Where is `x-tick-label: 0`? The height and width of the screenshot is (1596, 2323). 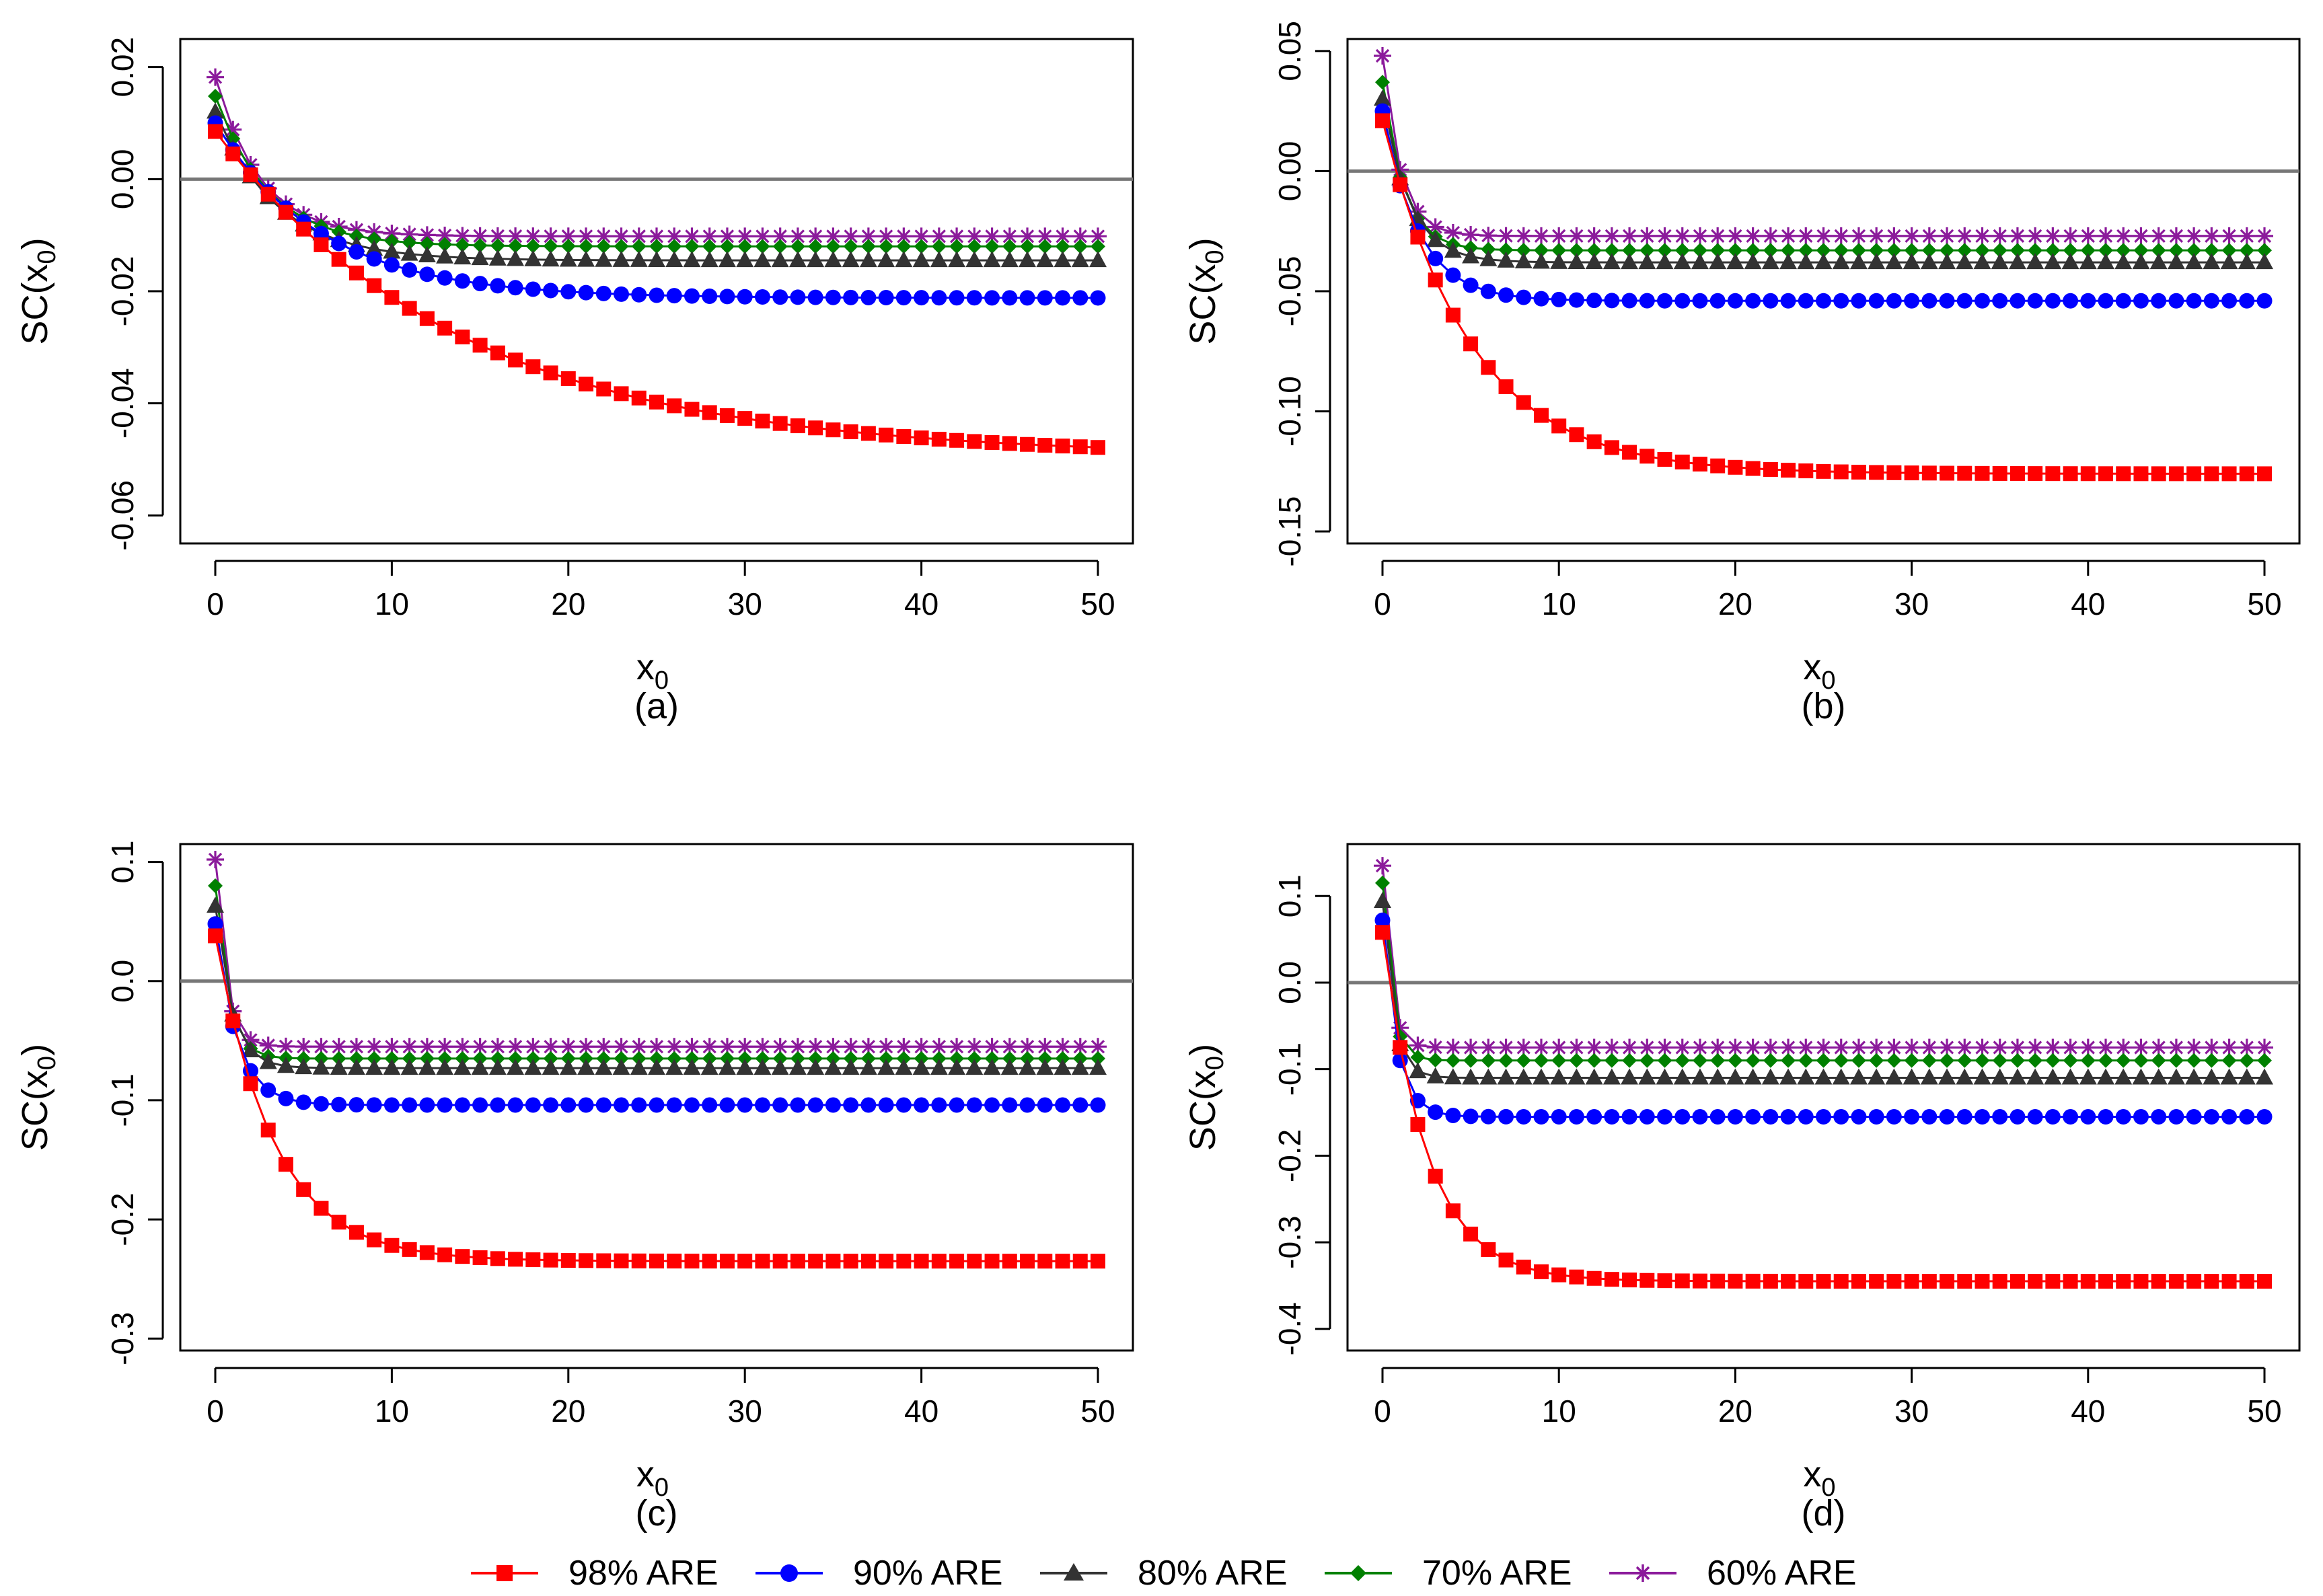 x-tick-label: 0 is located at coordinates (1382, 1412).